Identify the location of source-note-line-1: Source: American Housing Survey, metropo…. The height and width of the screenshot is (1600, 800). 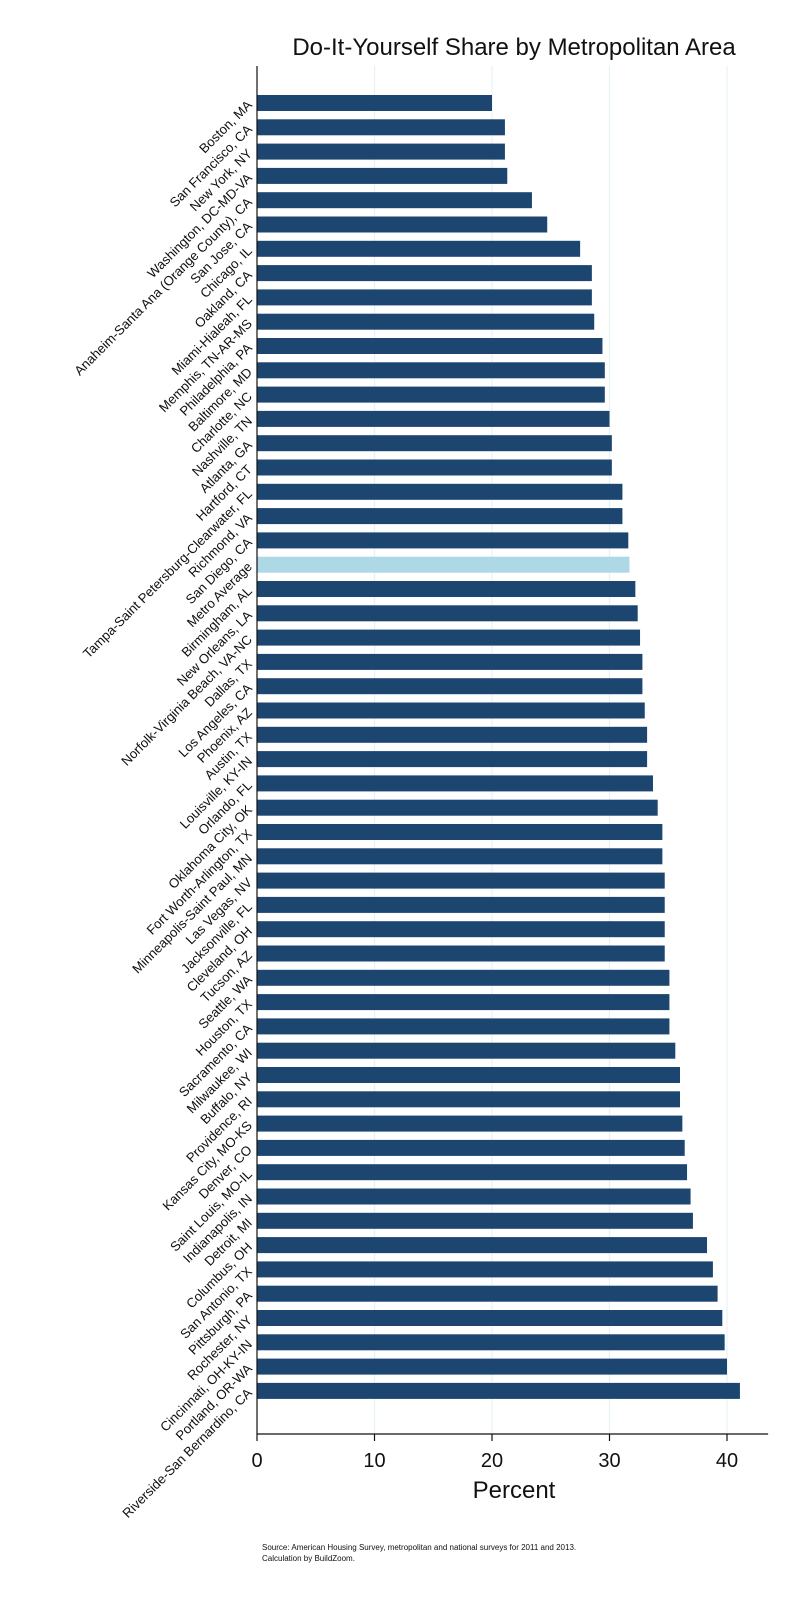
(419, 1547).